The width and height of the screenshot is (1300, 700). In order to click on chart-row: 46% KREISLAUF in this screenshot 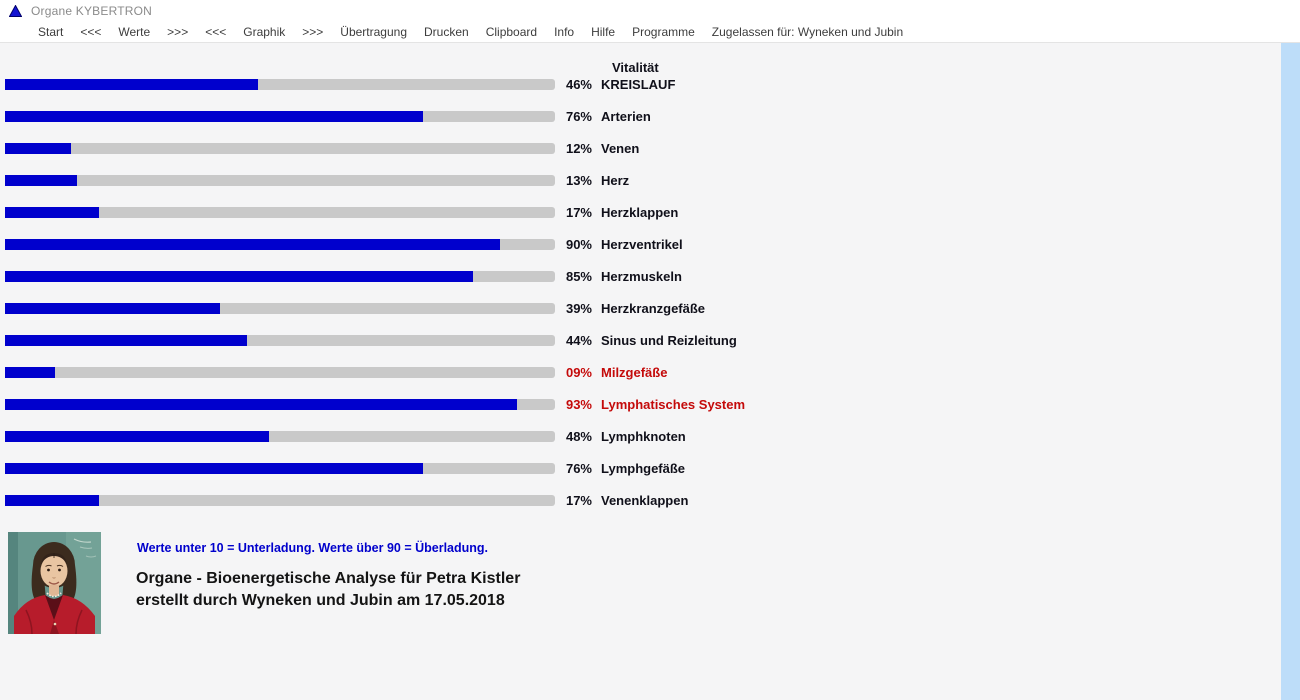, I will do `click(420, 84)`.